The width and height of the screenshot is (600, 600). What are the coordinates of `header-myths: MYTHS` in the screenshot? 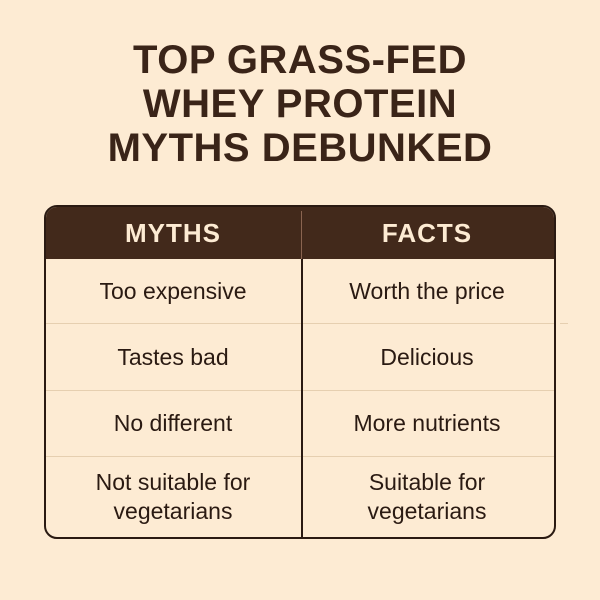 It's located at (173, 232).